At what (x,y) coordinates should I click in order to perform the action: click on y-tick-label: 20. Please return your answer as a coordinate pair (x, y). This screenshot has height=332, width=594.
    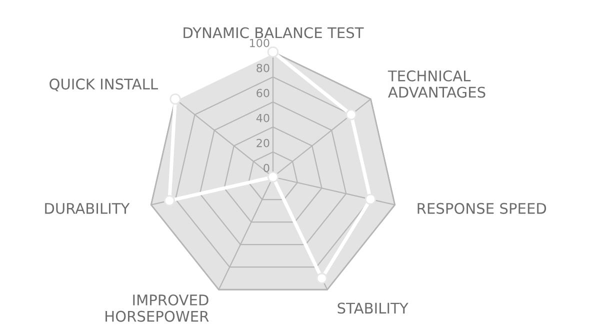
    Looking at the image, I should click on (263, 143).